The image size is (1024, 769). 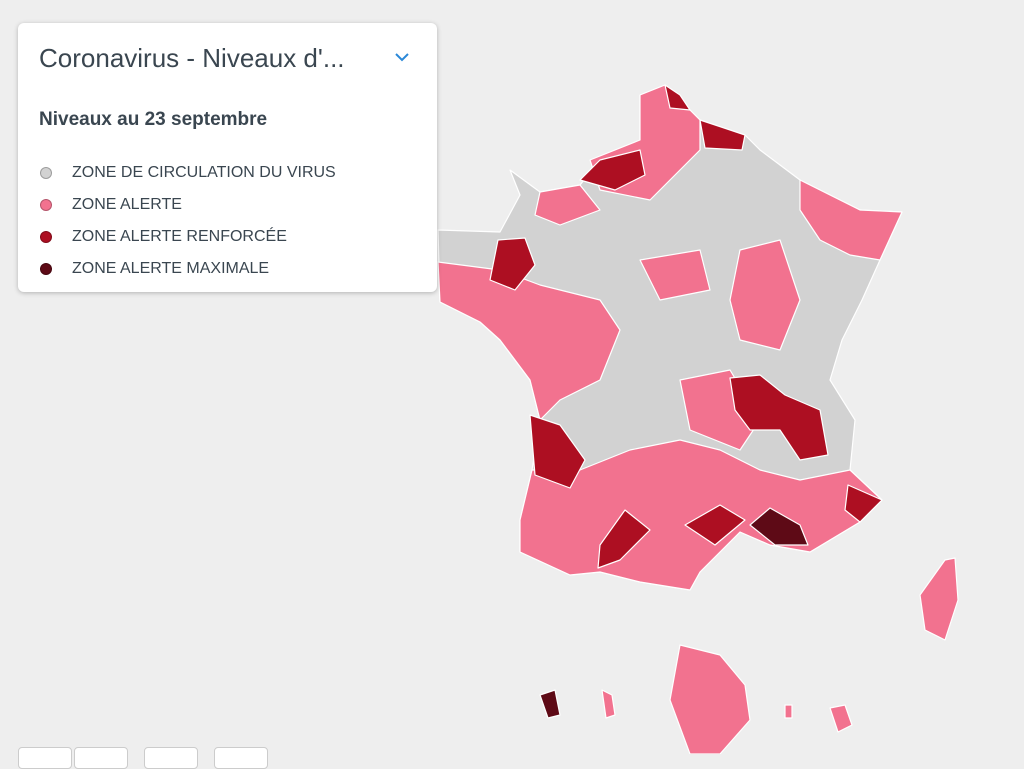 I want to click on gironde, so click(x=557, y=451).